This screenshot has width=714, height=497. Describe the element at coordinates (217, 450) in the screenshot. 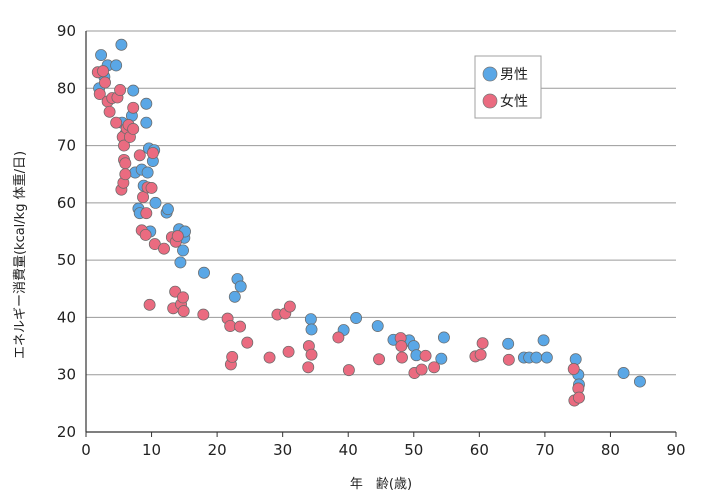

I see `x-tick-label: 20` at that location.